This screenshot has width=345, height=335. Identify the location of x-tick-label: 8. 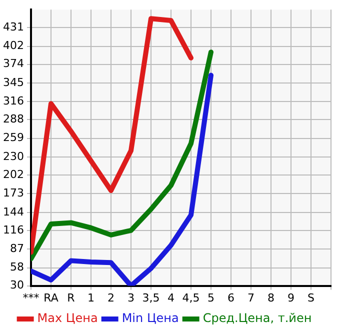
(271, 297).